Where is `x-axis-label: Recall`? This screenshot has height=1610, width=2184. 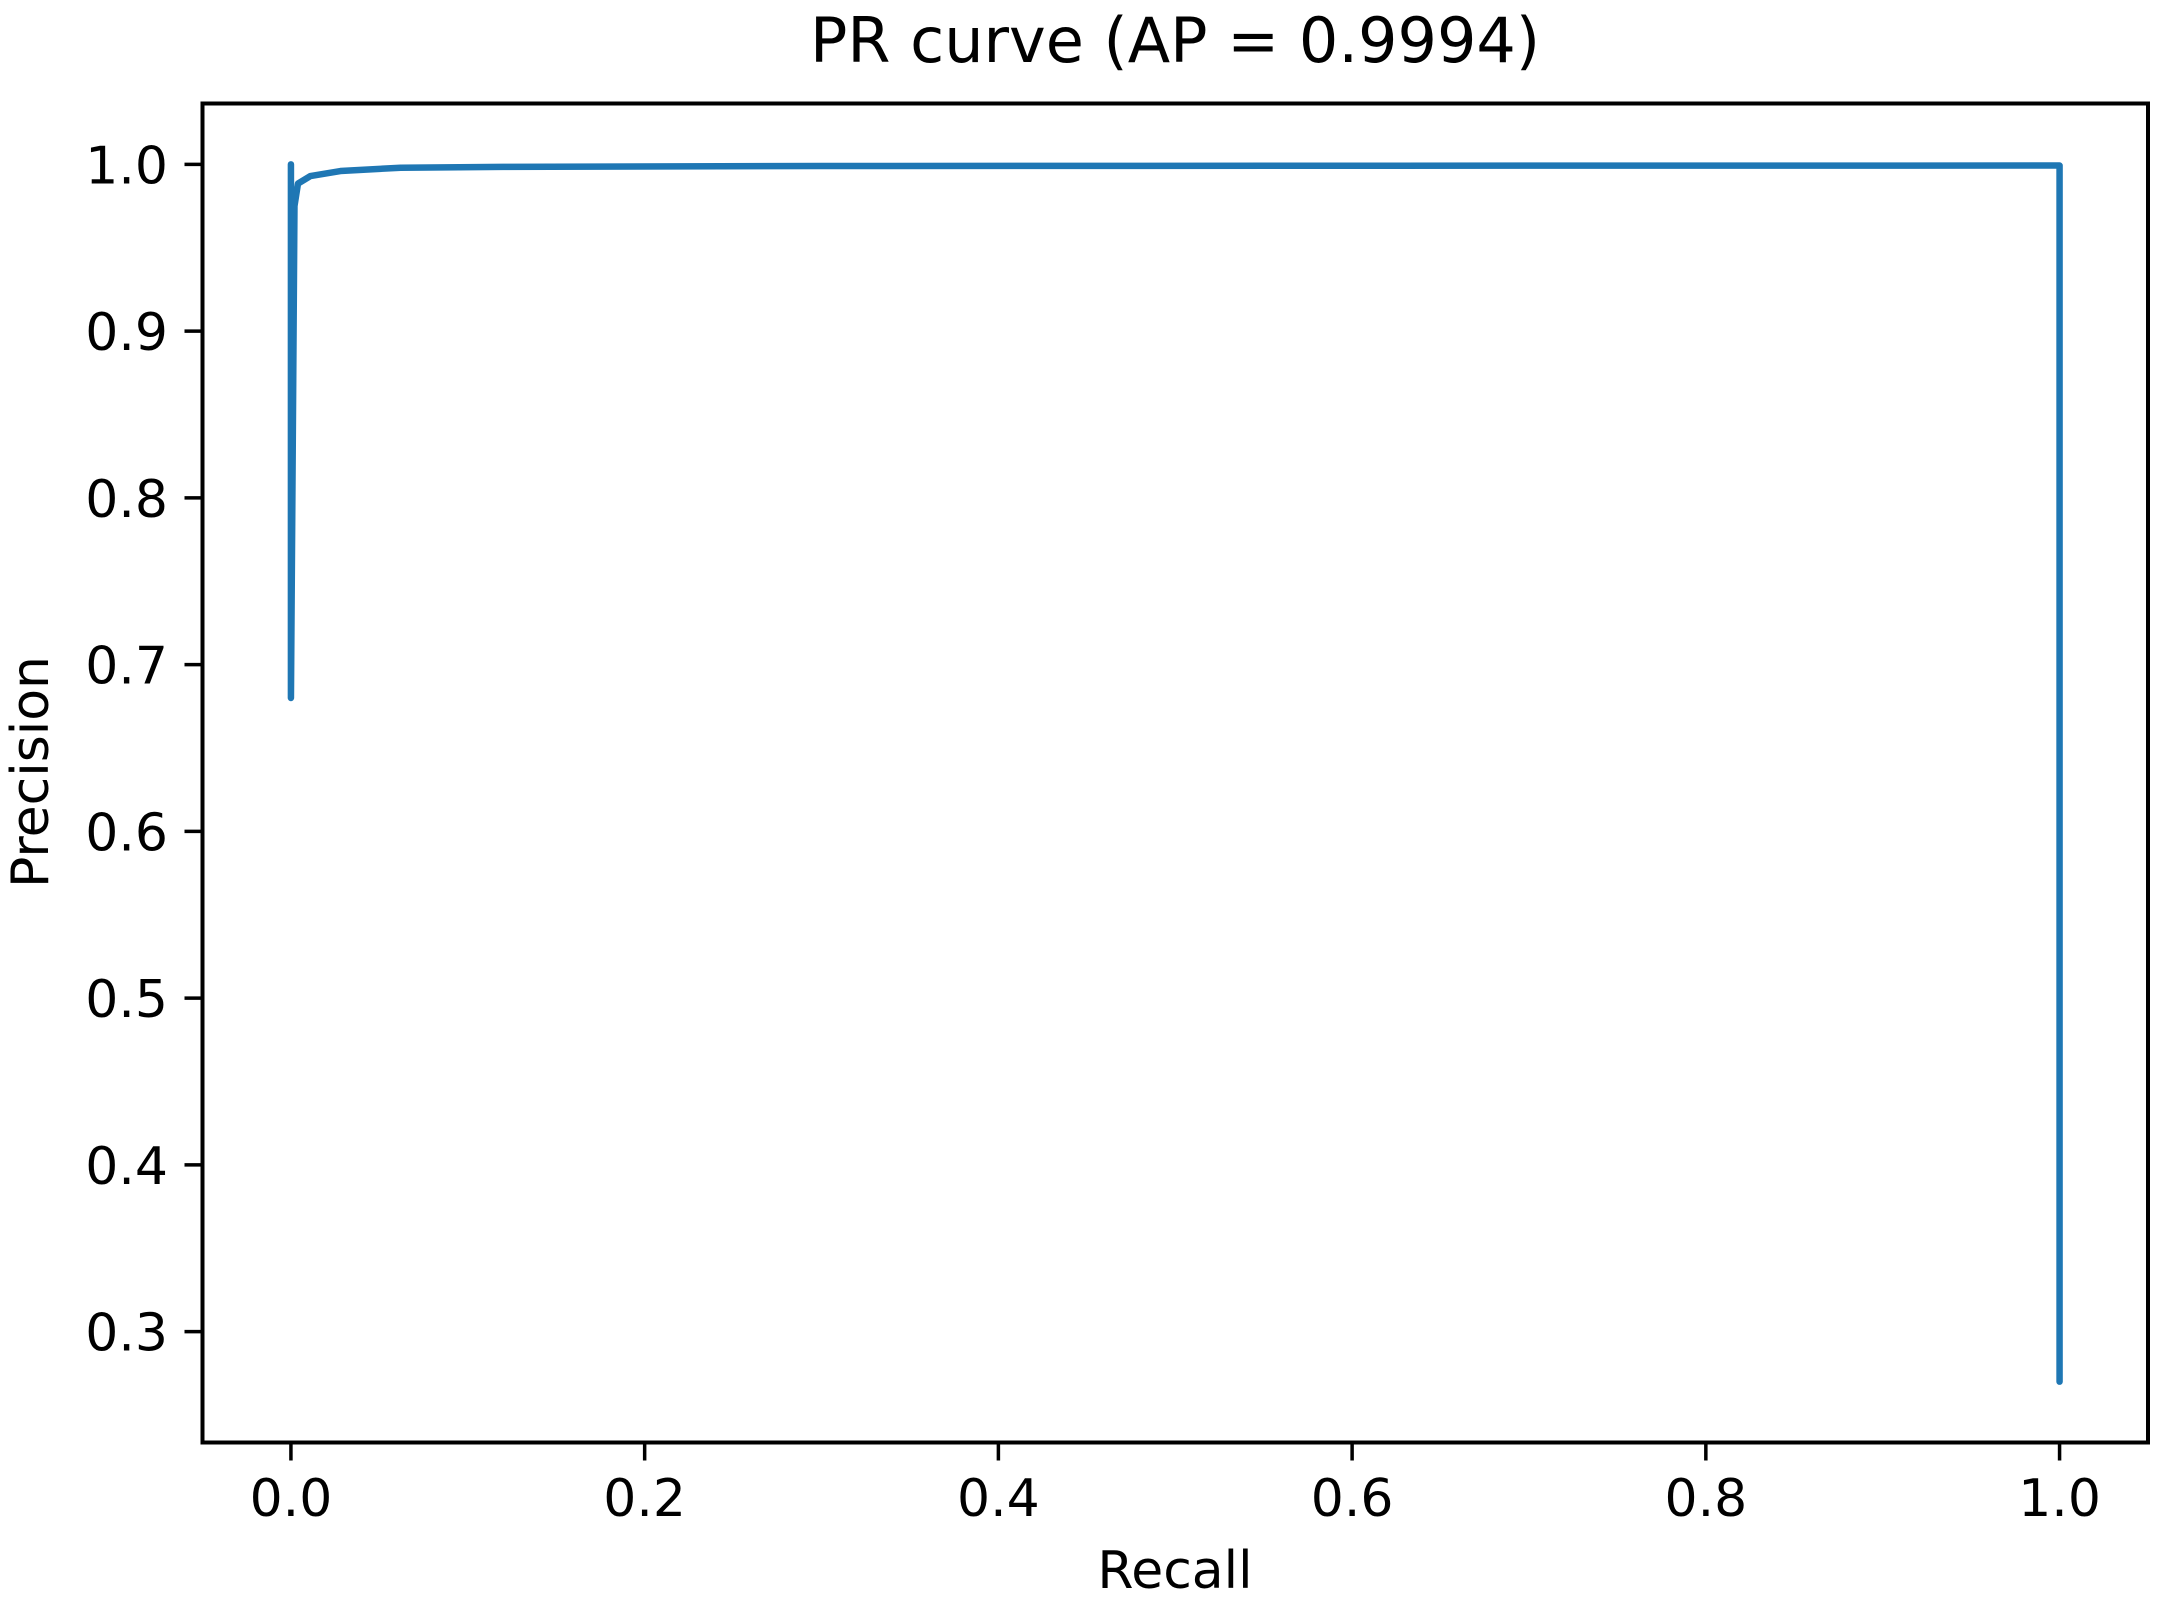 x-axis-label: Recall is located at coordinates (1174, 1571).